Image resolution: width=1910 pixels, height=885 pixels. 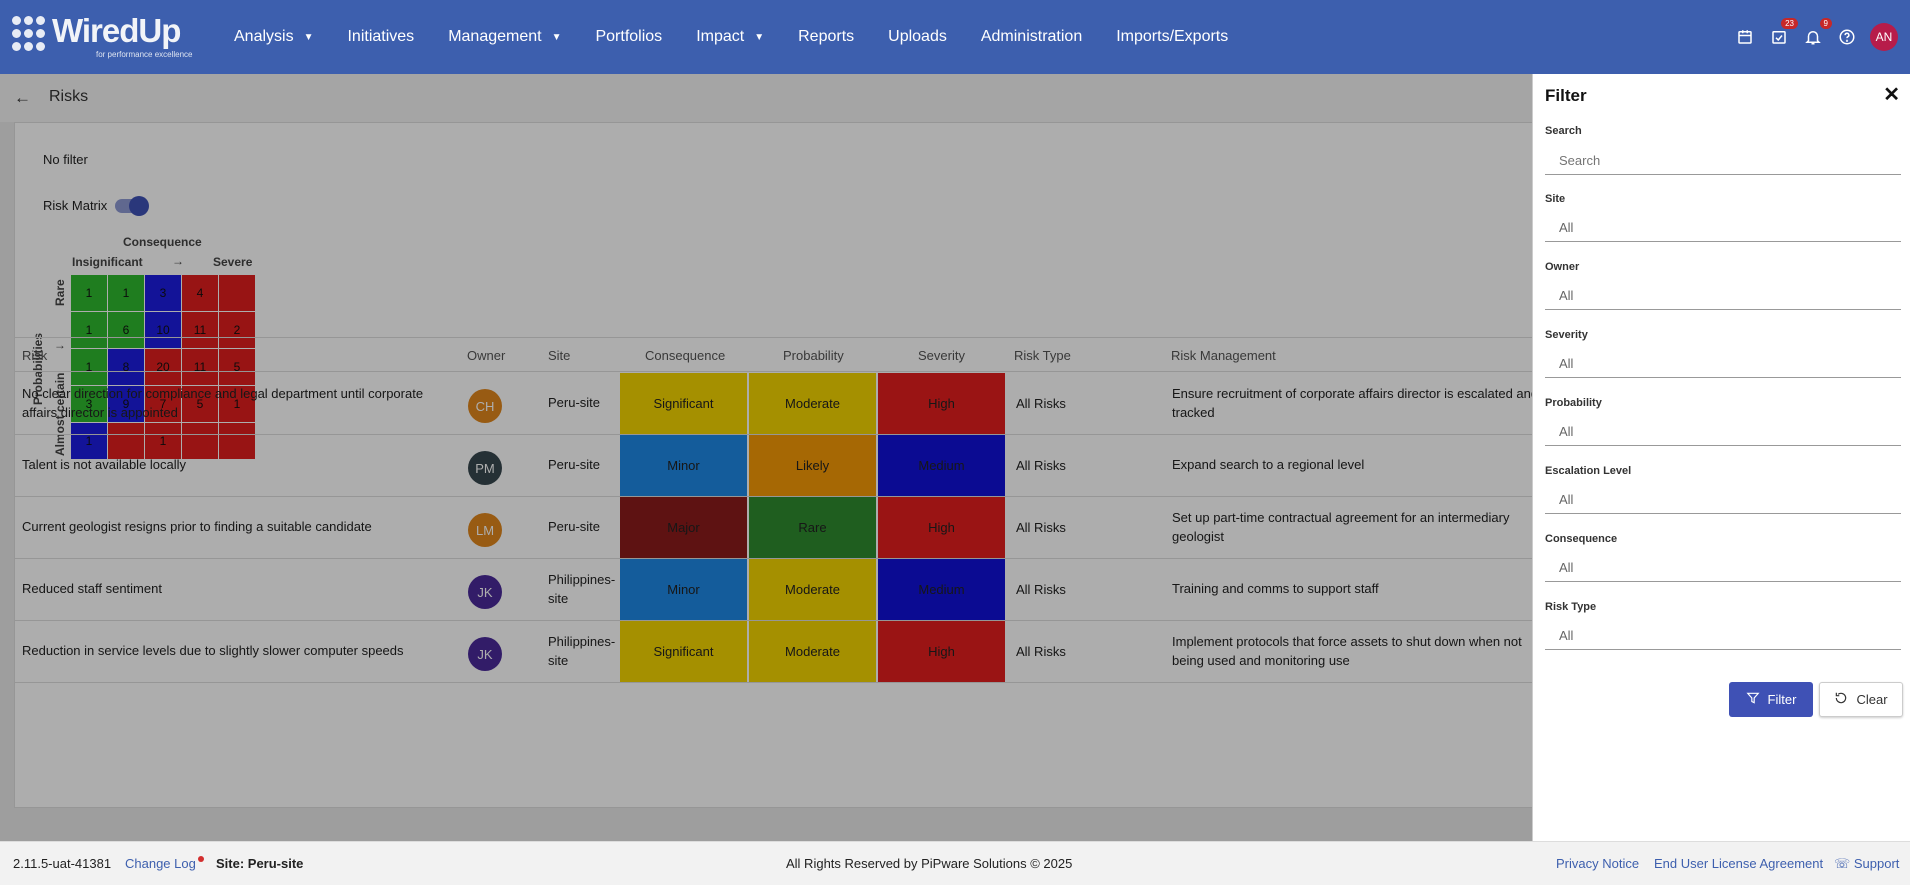 What do you see at coordinates (22, 97) in the screenshot?
I see `back-arrow-icon: ←` at bounding box center [22, 97].